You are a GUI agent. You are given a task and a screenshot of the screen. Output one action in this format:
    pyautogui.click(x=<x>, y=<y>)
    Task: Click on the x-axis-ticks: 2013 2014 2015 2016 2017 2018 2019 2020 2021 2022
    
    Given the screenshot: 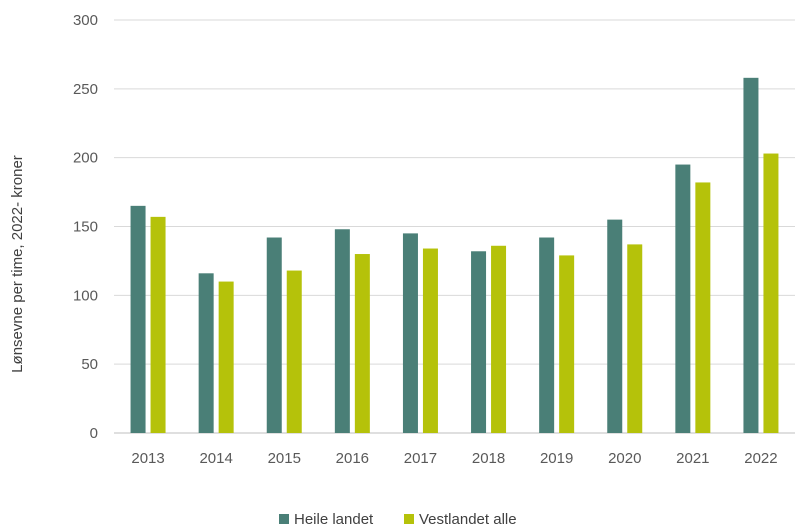 What is the action you would take?
    pyautogui.click(x=454, y=458)
    